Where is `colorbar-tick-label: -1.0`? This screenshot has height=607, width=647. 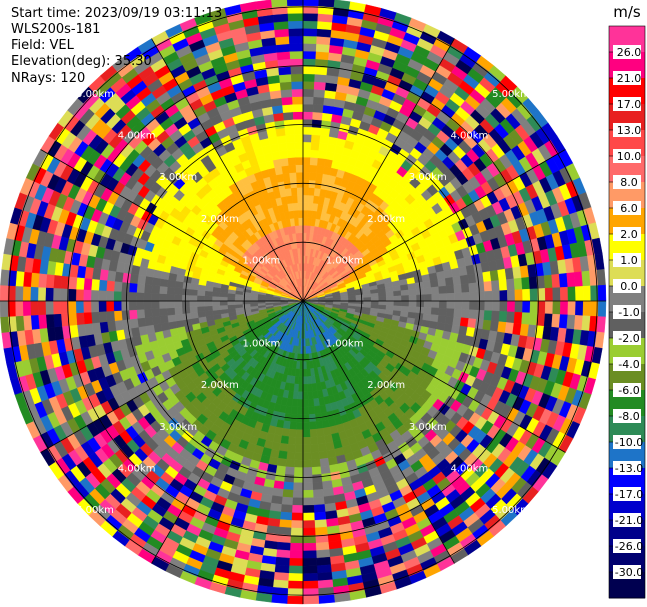 colorbar-tick-label: -1.0 is located at coordinates (628, 312).